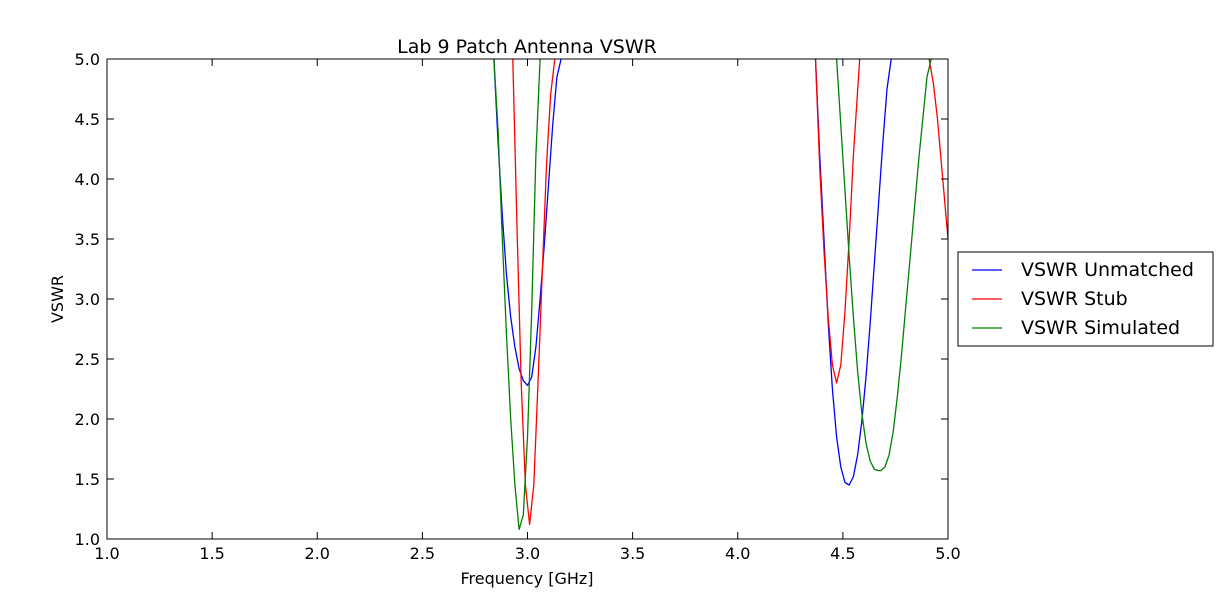 The height and width of the screenshot is (597, 1231). Describe the element at coordinates (87, 59) in the screenshot. I see `y-tick-label: 5.0` at that location.